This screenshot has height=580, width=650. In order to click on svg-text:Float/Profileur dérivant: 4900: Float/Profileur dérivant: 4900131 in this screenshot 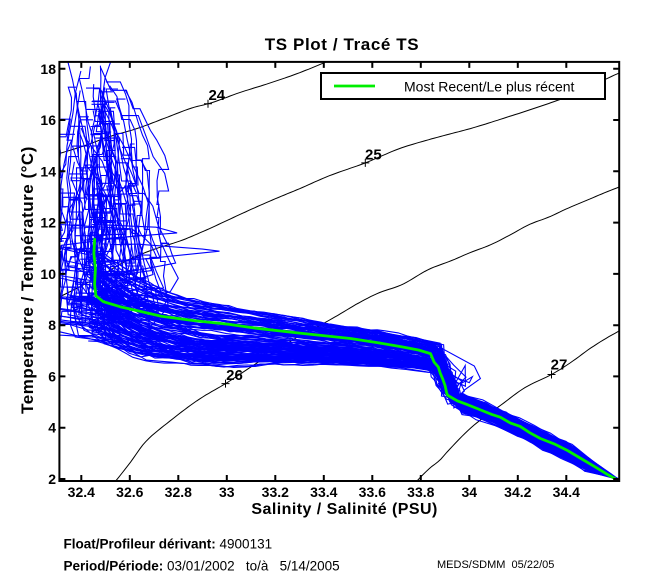, I will do `click(168, 543)`.